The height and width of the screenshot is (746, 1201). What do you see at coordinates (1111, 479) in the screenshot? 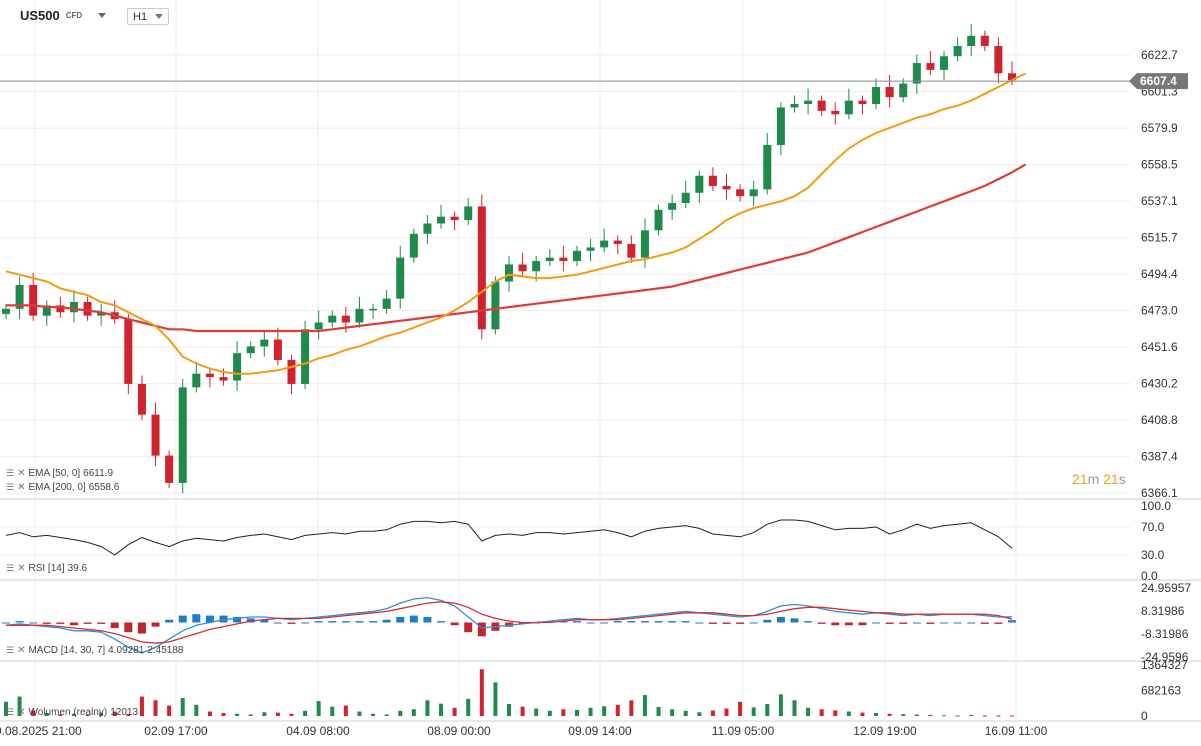
I see `countdown-seconds: 21` at bounding box center [1111, 479].